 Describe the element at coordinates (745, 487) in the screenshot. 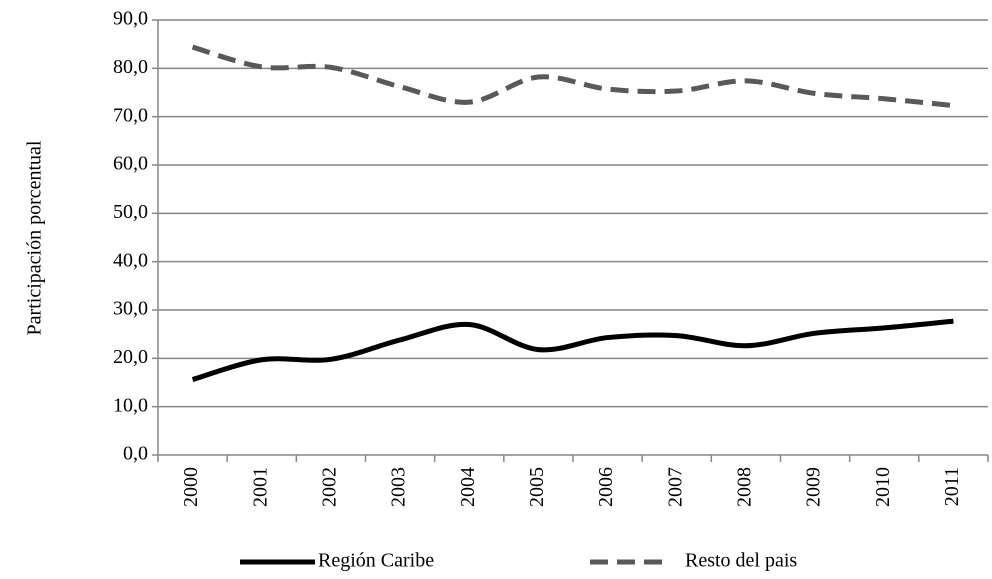

I see `x-tick-label: 2008` at that location.